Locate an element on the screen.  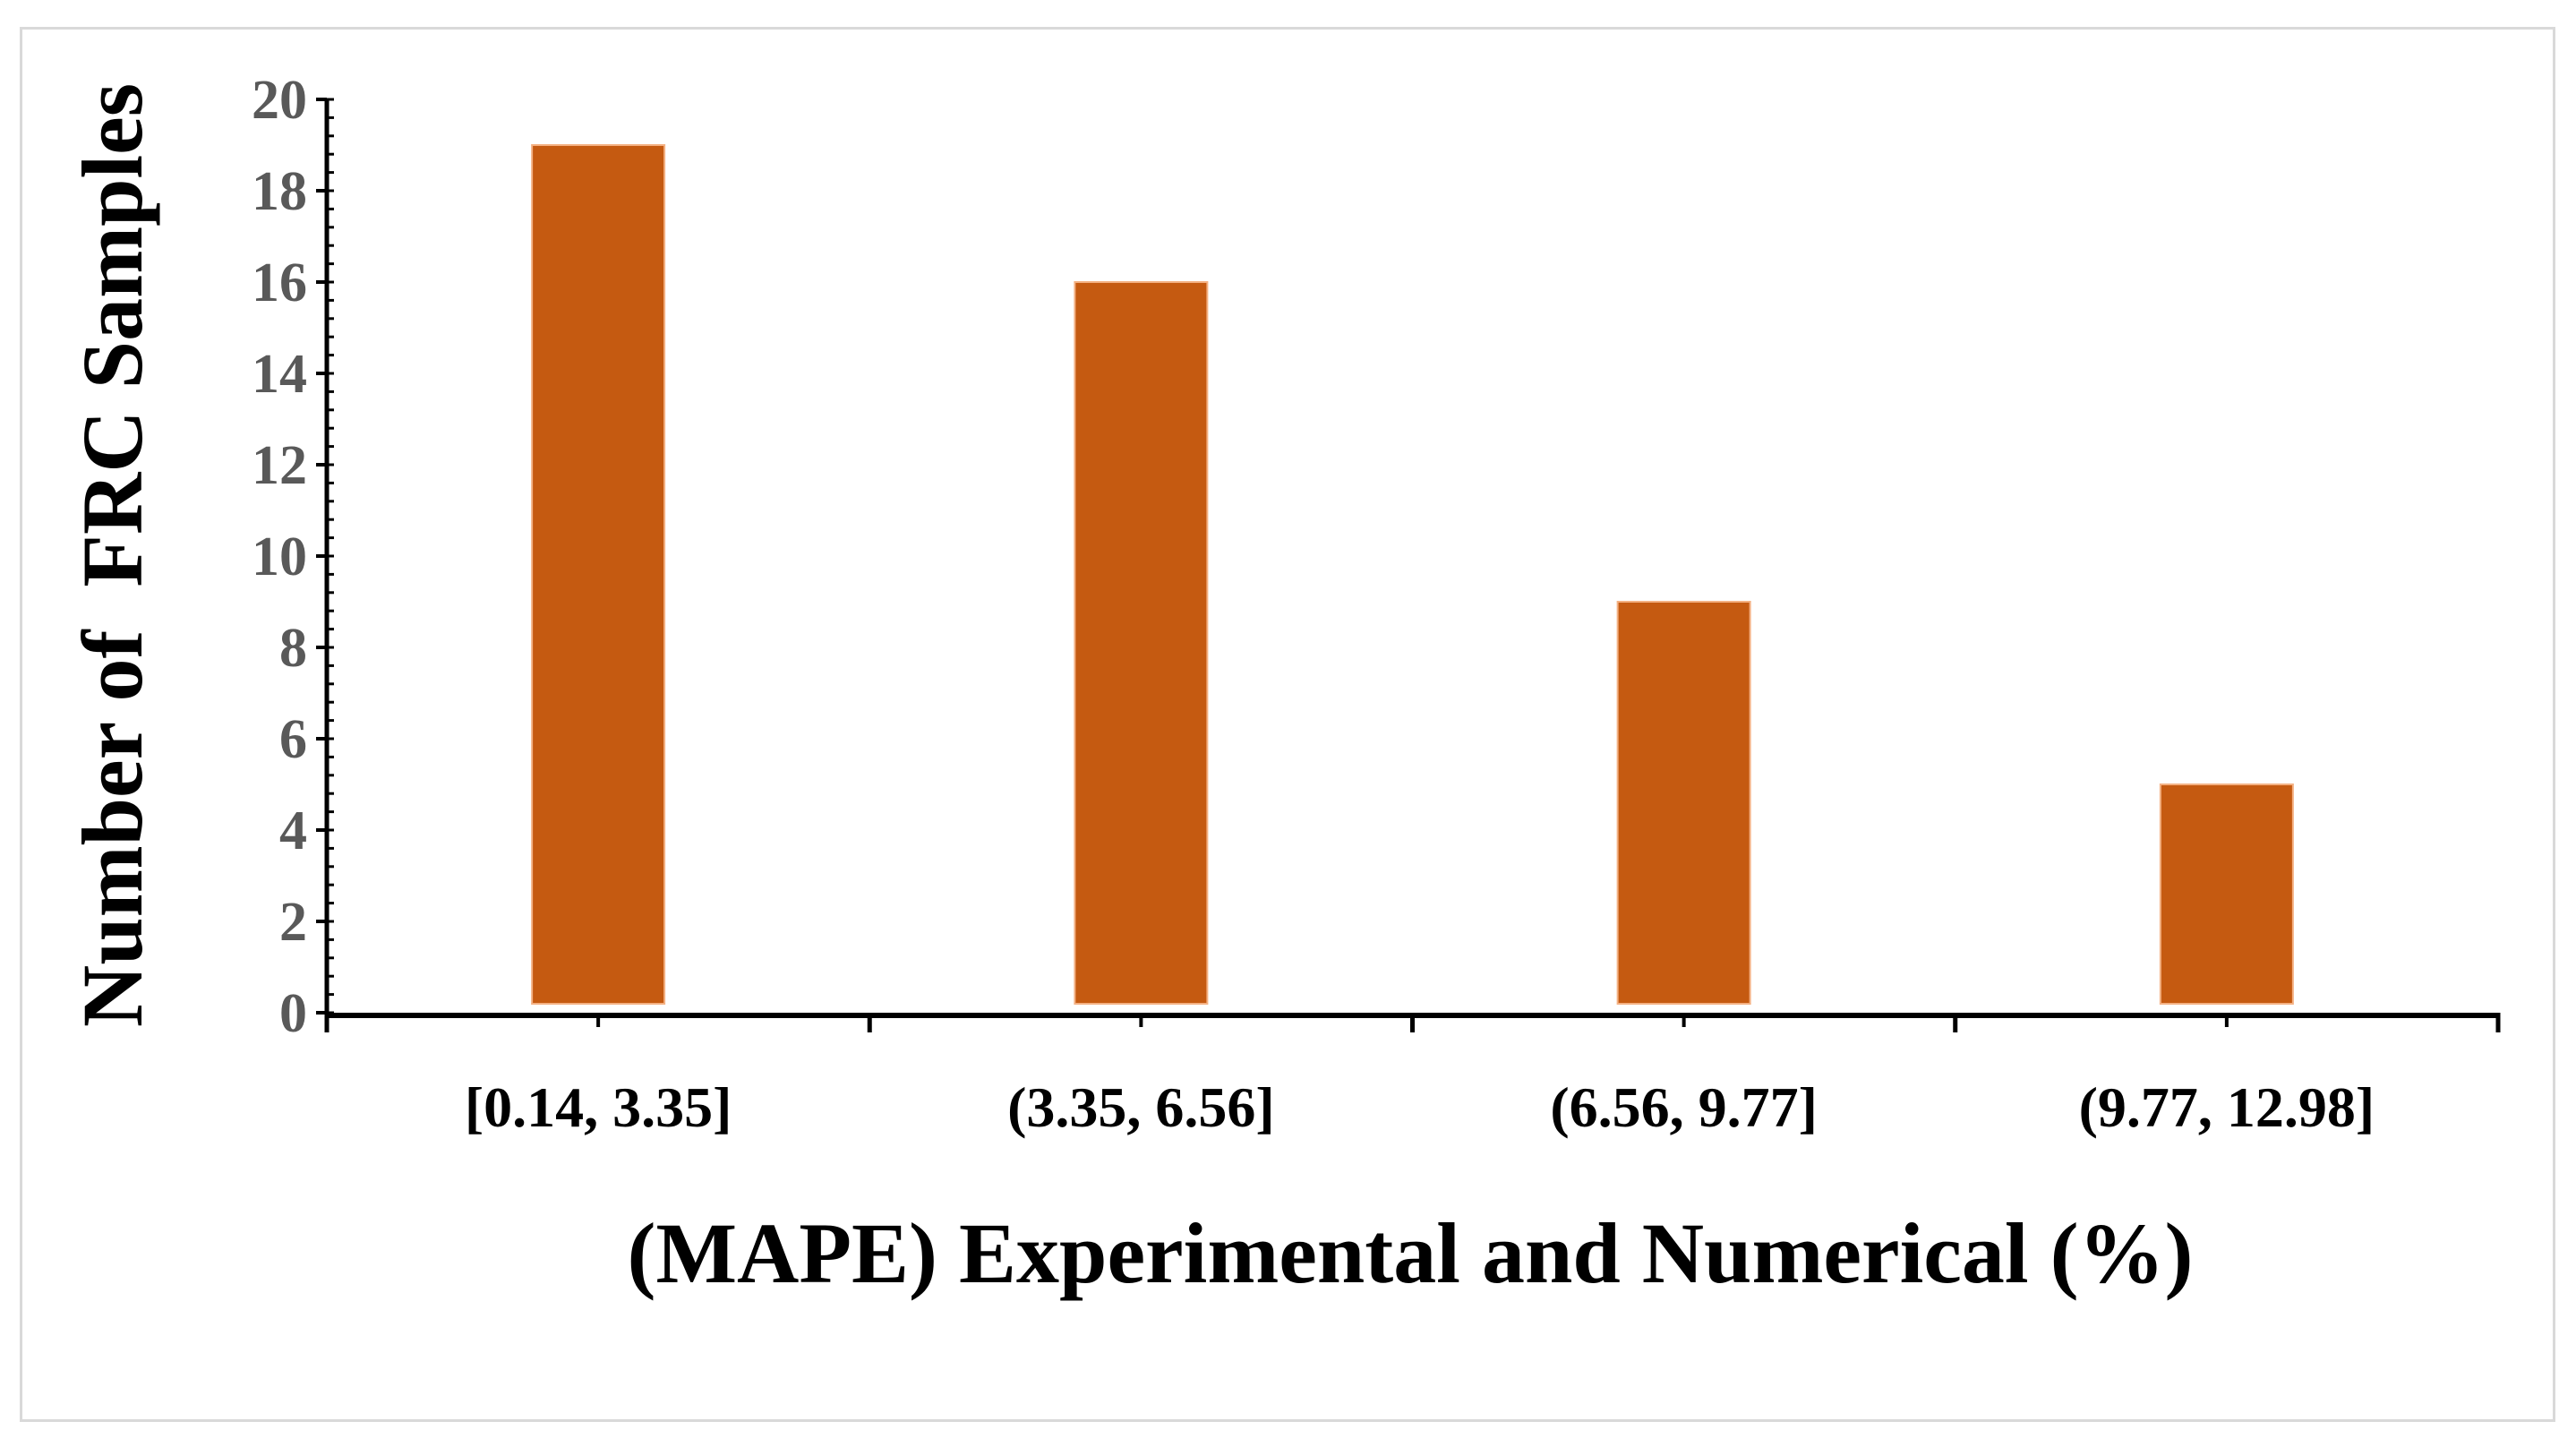
x-tick-label: [0.14, 3.35] is located at coordinates (598, 1107).